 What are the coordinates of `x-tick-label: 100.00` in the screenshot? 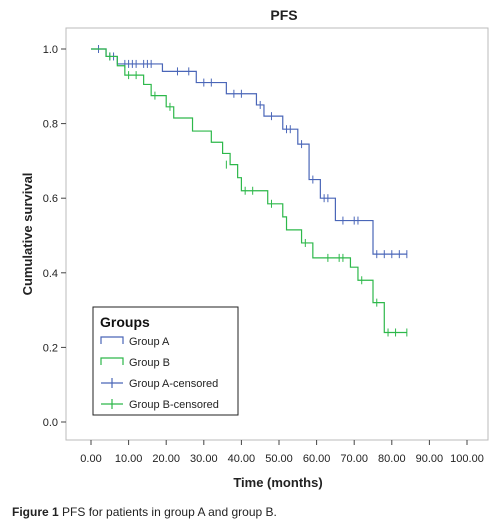 It's located at (467, 459).